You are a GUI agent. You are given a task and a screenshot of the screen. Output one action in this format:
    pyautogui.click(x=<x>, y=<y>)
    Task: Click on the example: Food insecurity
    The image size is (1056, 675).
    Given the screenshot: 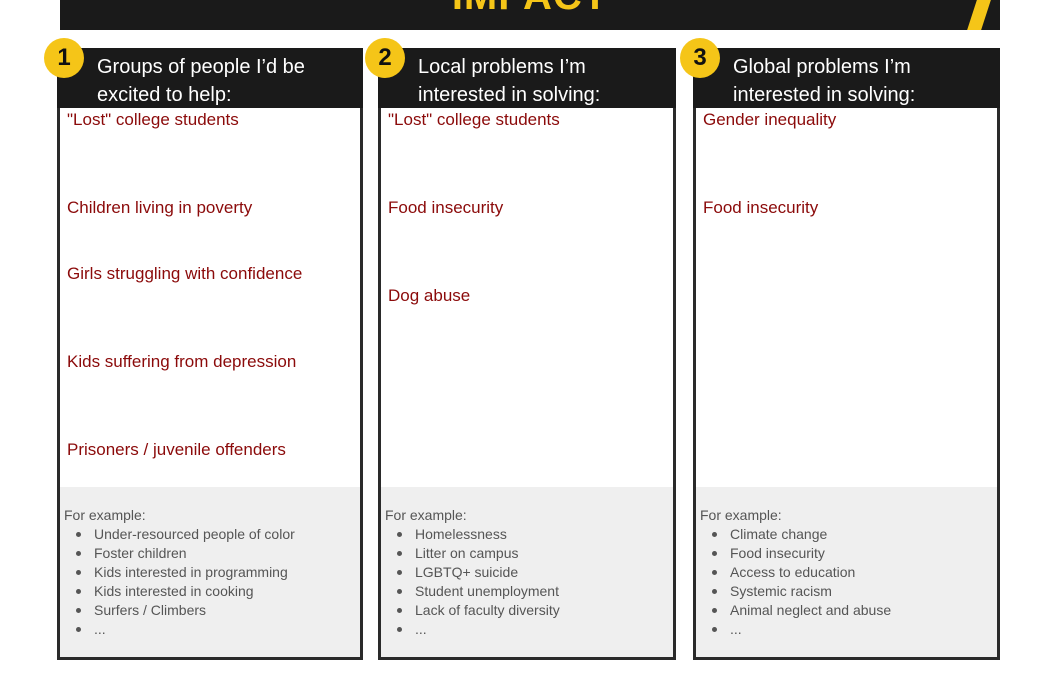 What is the action you would take?
    pyautogui.click(x=777, y=553)
    